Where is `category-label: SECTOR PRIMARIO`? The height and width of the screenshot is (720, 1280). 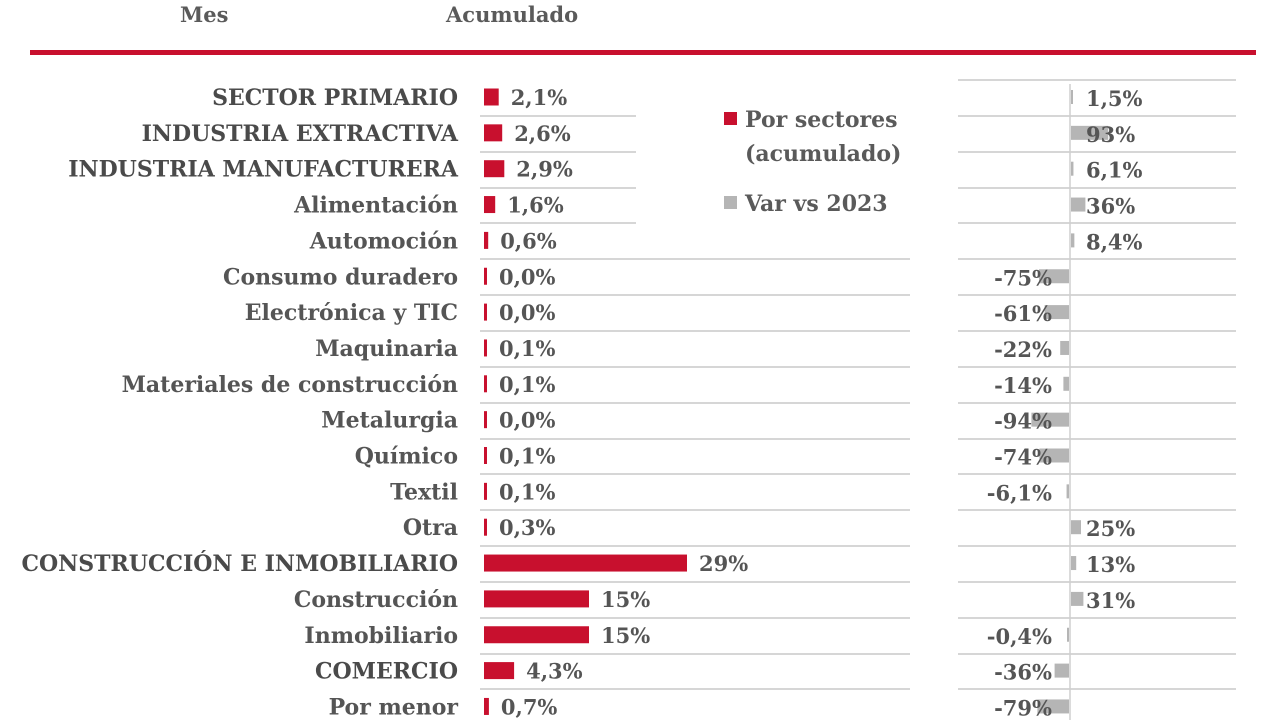 category-label: SECTOR PRIMARIO is located at coordinates (335, 98).